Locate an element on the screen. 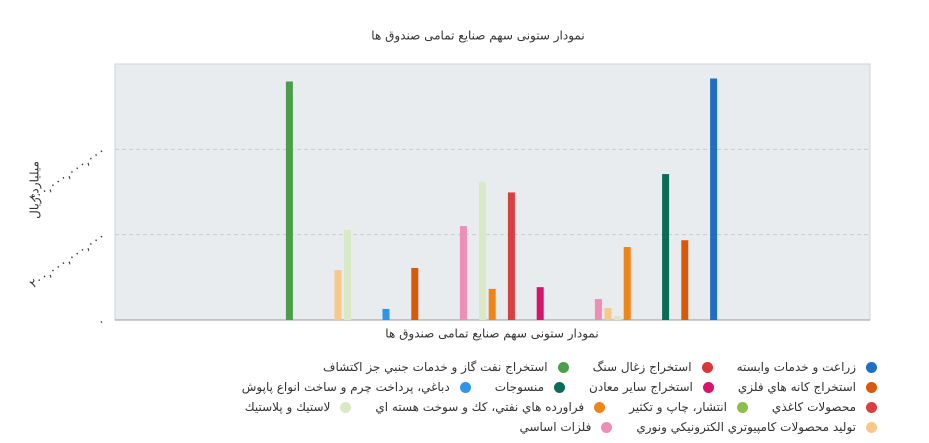 Image resolution: width=929 pixels, height=443 pixels. legend-item: استخراج ساير معادن is located at coordinates (651, 387).